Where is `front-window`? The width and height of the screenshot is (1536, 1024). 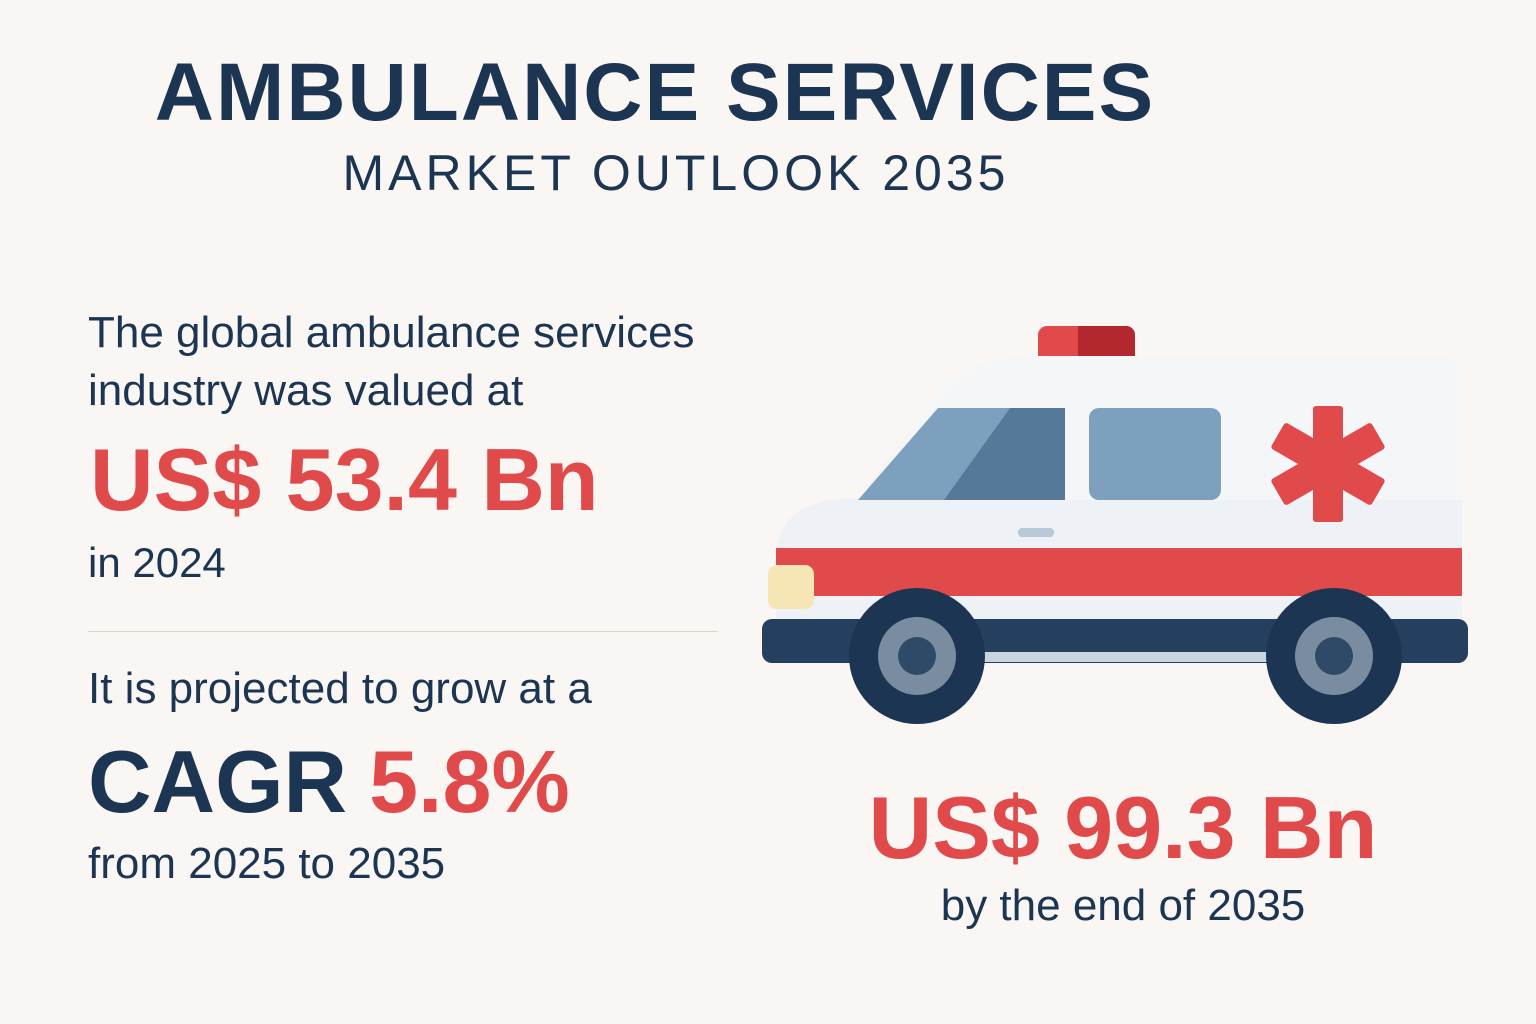
front-window is located at coordinates (961, 454).